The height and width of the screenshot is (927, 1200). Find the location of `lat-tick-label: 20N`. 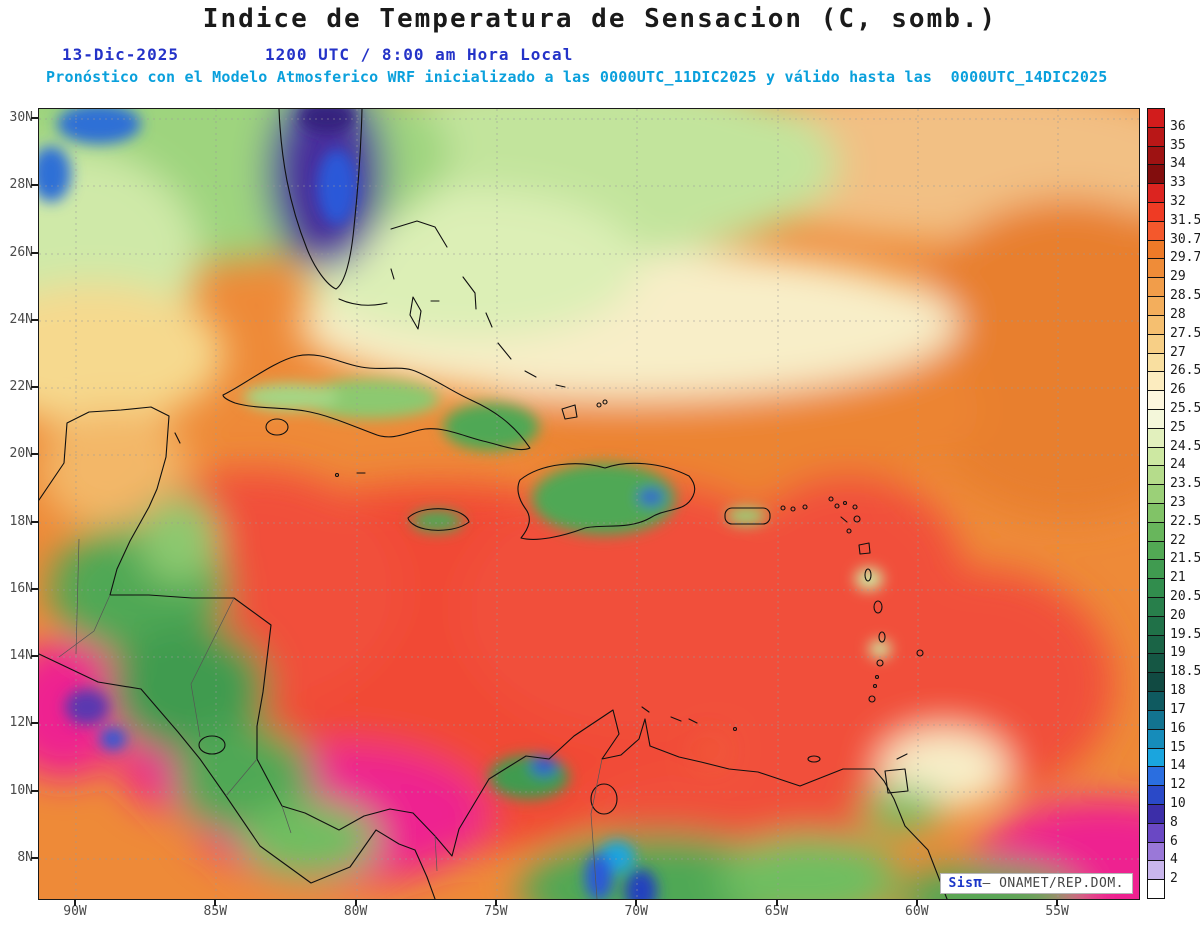

lat-tick-label: 20N is located at coordinates (21, 454).